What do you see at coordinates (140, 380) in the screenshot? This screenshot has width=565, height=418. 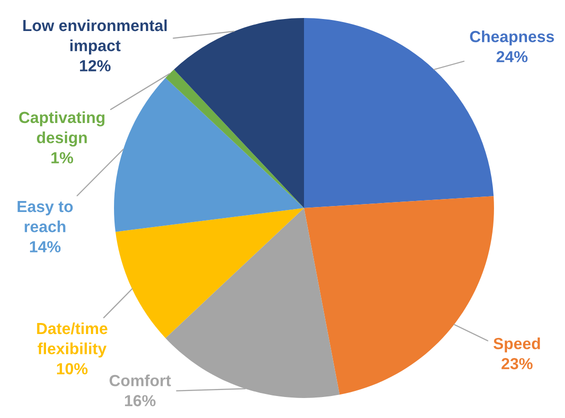 I see `slice-label: Comfort` at bounding box center [140, 380].